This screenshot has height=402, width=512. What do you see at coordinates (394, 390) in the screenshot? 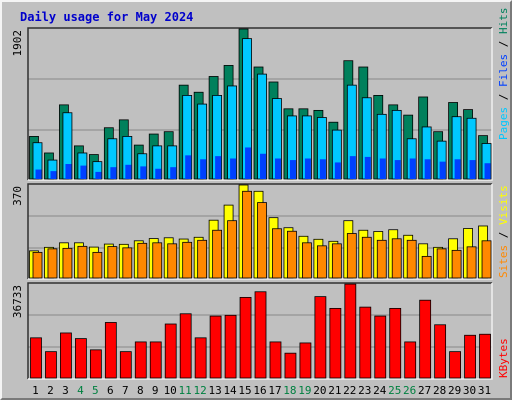
I see `day-label: 25` at bounding box center [394, 390].